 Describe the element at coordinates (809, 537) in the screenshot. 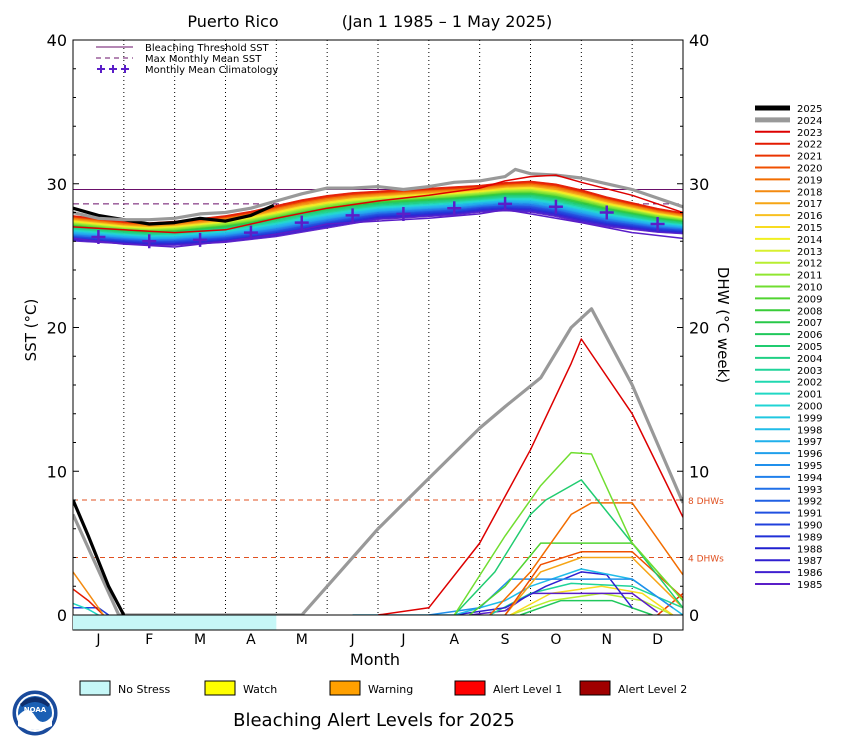

I see `year-legend-label: 1989` at that location.